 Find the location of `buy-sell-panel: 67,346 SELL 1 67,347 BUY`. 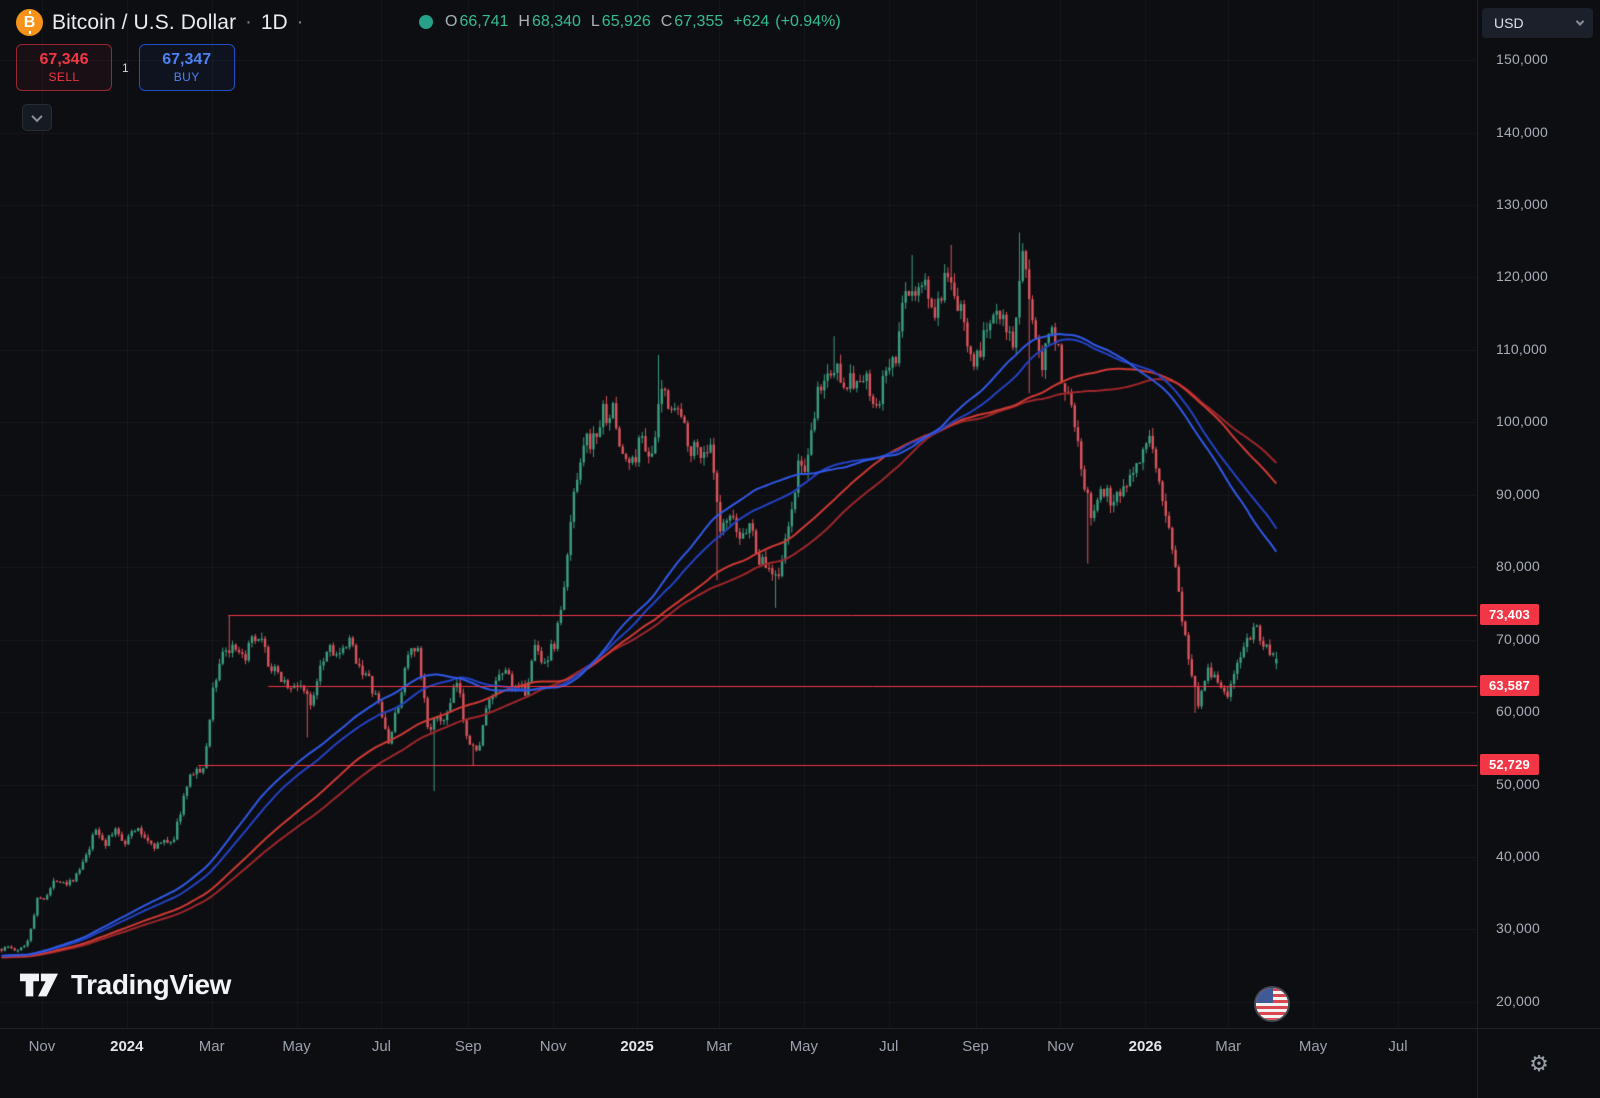

buy-sell-panel: 67,346 SELL 1 67,347 BUY is located at coordinates (125, 67).